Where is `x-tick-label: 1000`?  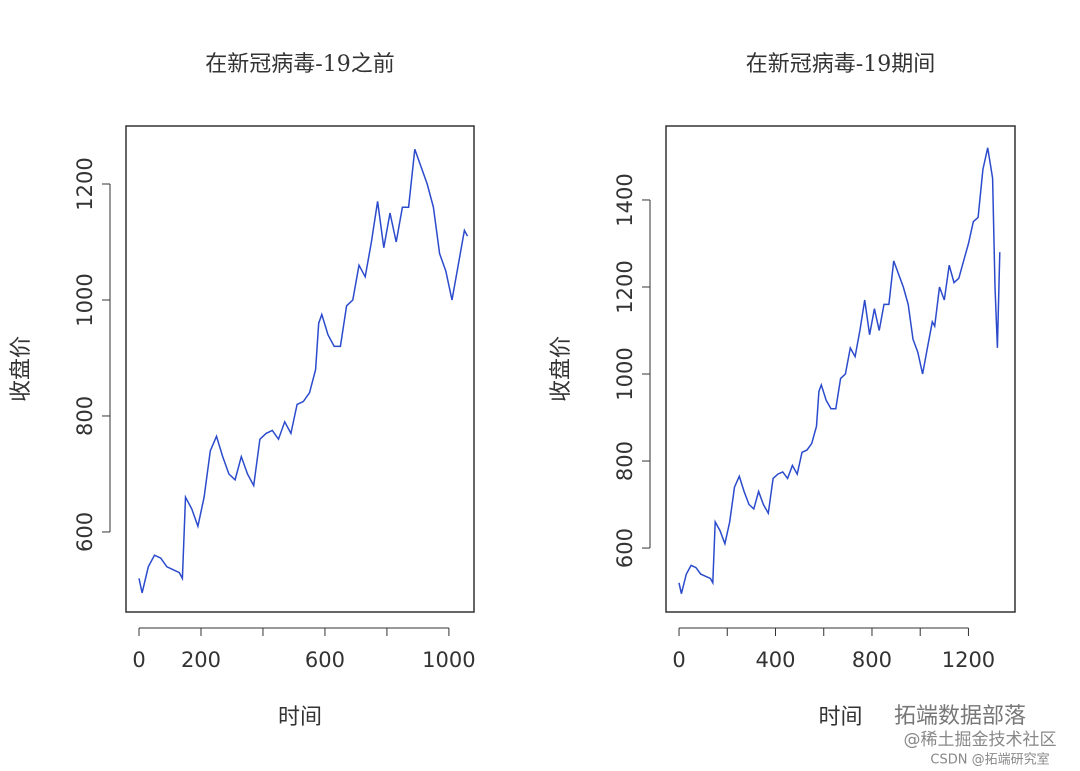 x-tick-label: 1000 is located at coordinates (448, 660).